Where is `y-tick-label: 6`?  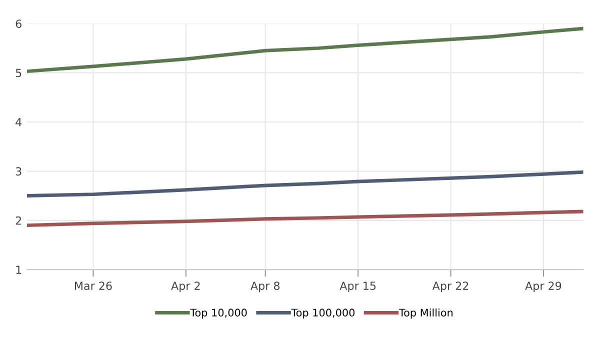
y-tick-label: 6 is located at coordinates (19, 24).